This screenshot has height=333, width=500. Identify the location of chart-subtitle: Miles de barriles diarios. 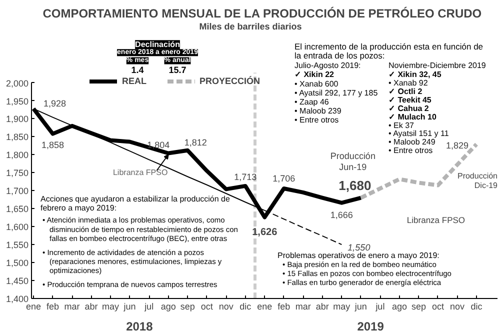
(250, 27).